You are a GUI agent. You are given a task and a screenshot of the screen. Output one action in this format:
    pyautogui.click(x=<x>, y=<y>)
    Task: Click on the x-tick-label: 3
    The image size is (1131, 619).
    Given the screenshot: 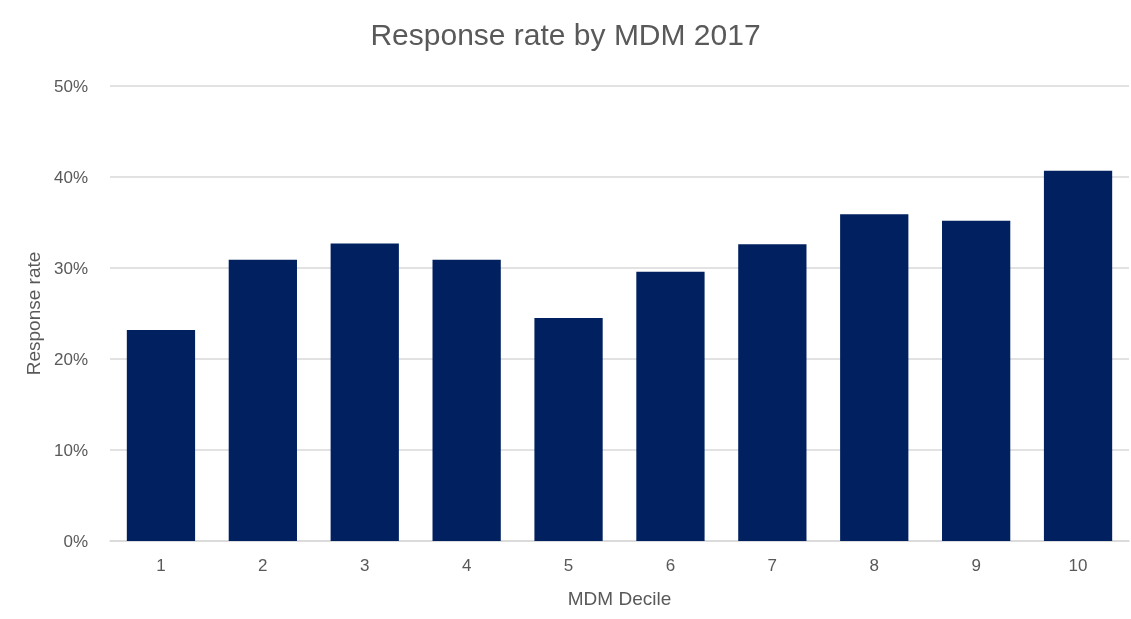 What is the action you would take?
    pyautogui.click(x=365, y=565)
    